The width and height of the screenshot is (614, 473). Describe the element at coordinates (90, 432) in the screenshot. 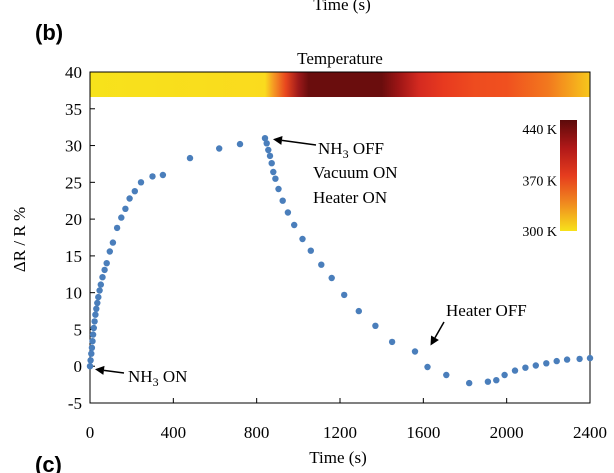

I see `x-tick-label: 0` at that location.